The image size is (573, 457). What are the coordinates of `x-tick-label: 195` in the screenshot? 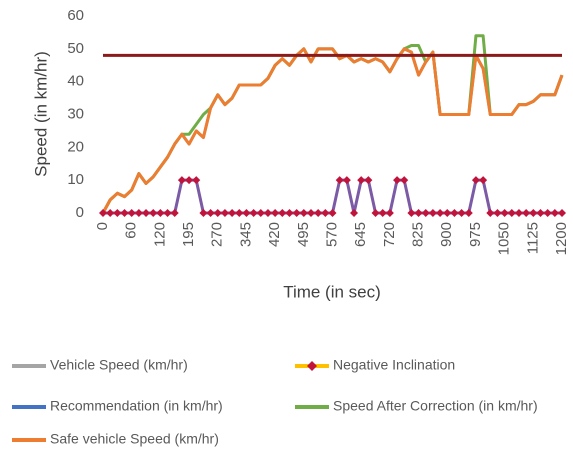 It's located at (188, 234).